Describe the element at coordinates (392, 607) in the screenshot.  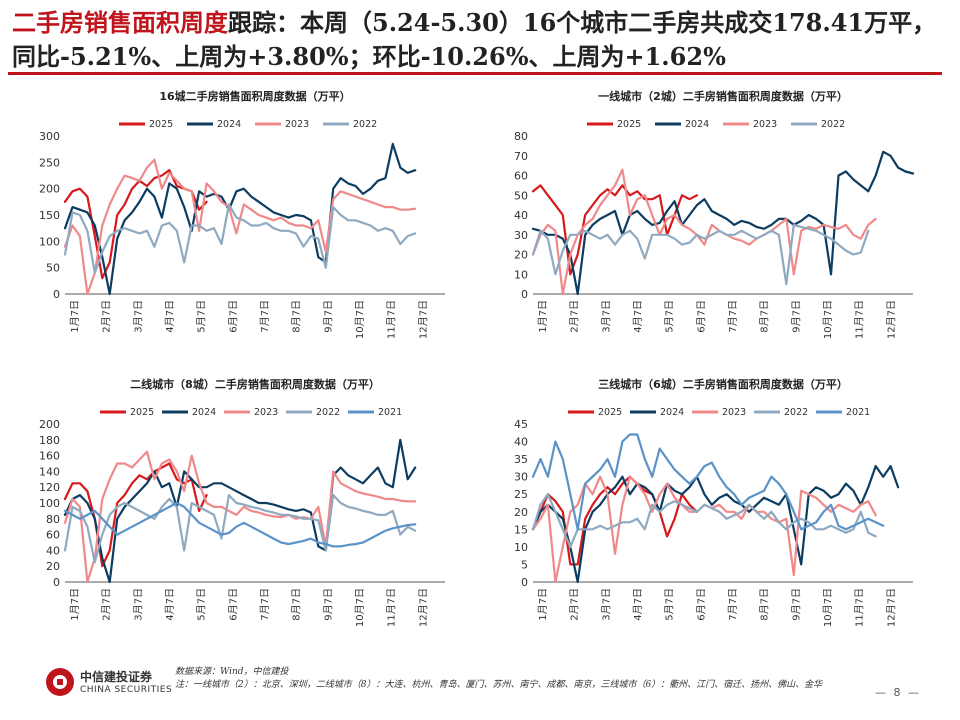
I see `x-tick-label: 11月7日` at that location.